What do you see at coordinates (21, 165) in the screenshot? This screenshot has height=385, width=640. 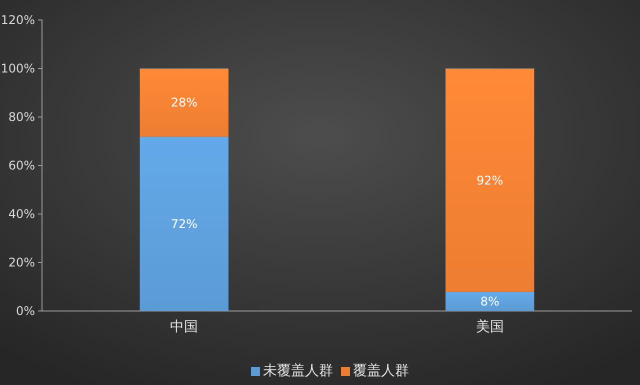 I see `y-tick-label: 60%` at bounding box center [21, 165].